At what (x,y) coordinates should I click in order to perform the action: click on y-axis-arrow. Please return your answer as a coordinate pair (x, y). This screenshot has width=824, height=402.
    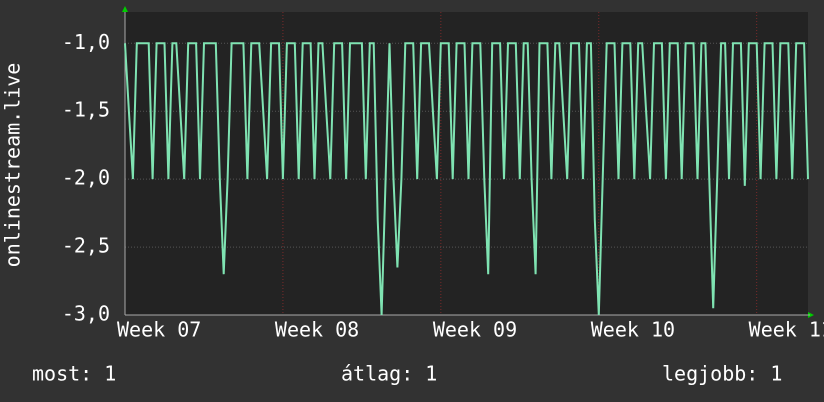
    Looking at the image, I should click on (125, 9).